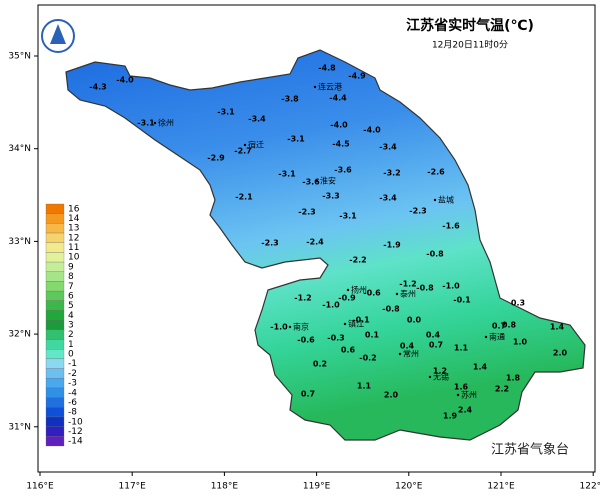  Describe the element at coordinates (336, 338) in the screenshot. I see `temperature: -0.3` at that location.